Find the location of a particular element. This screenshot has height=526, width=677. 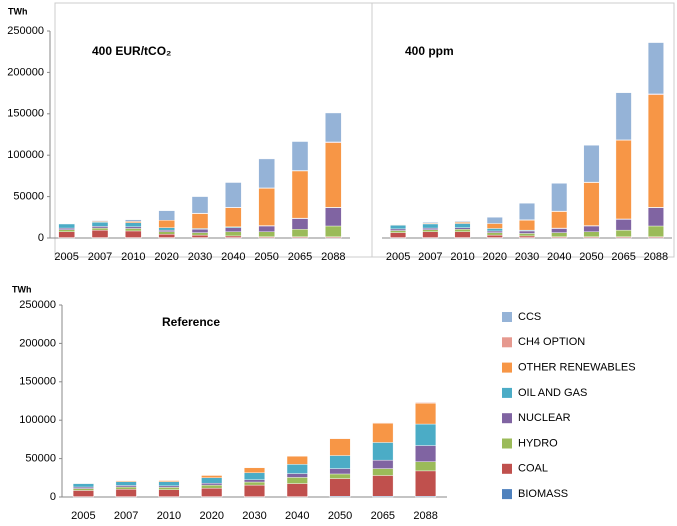

legend-label: OTHER RENEWABLES is located at coordinates (577, 368).